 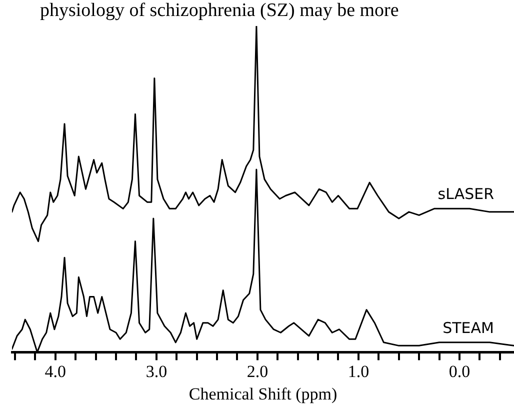 I want to click on series-label: sLASER, so click(x=466, y=194).